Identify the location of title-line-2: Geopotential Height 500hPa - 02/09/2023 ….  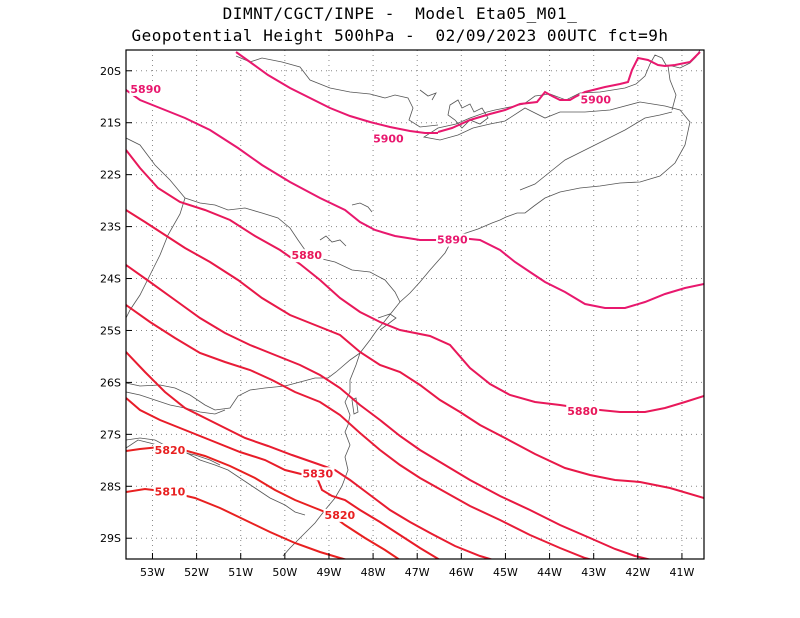
(400, 35).